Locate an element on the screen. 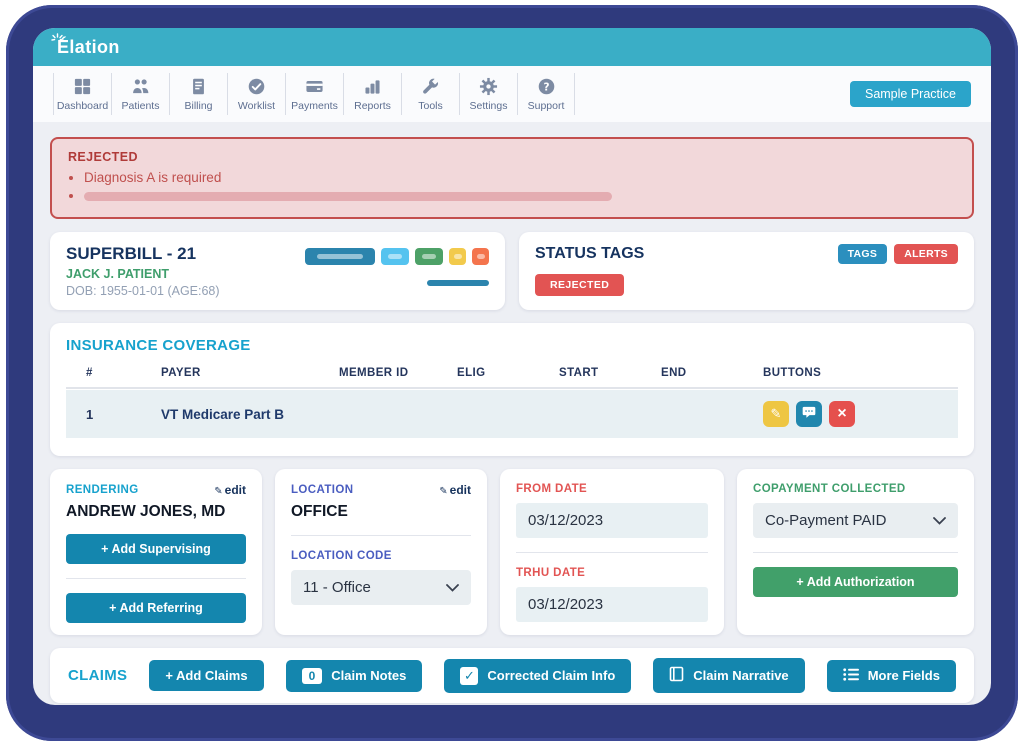  nav-item-support: ? Support is located at coordinates (546, 94).